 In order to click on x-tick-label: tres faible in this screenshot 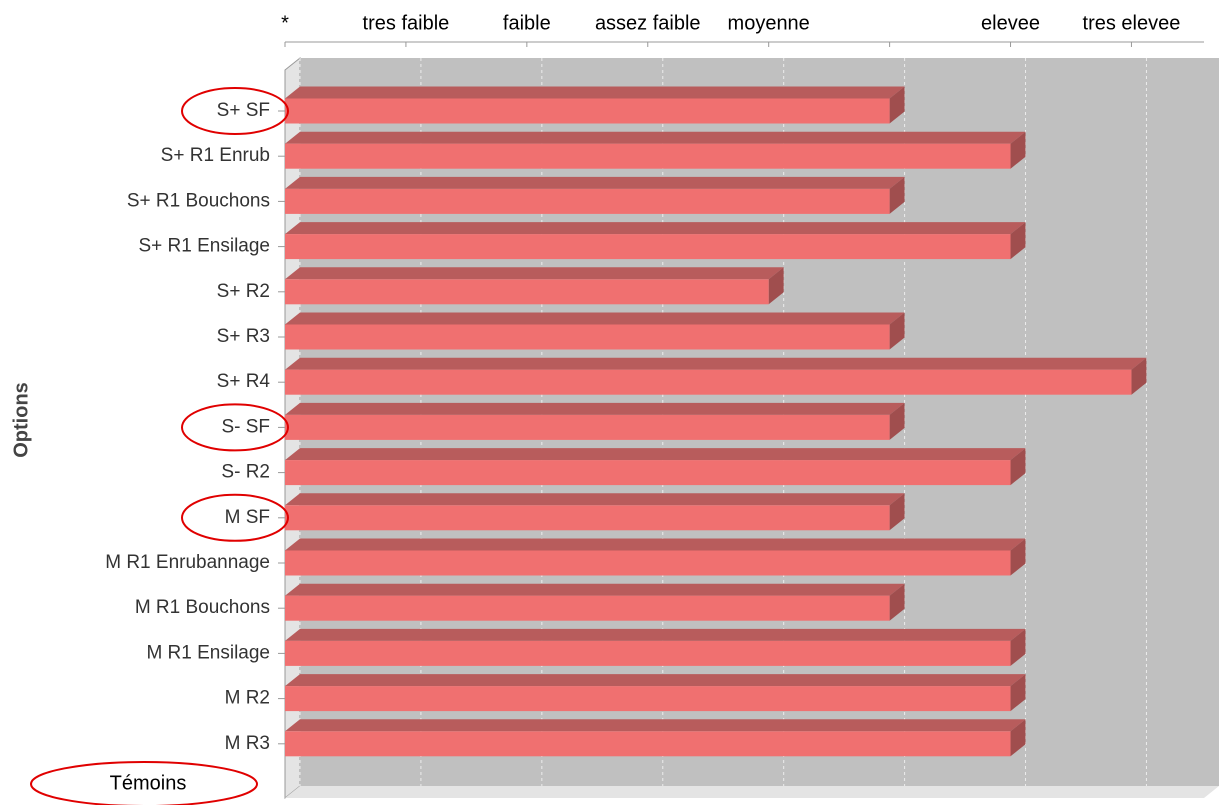, I will do `click(406, 23)`.